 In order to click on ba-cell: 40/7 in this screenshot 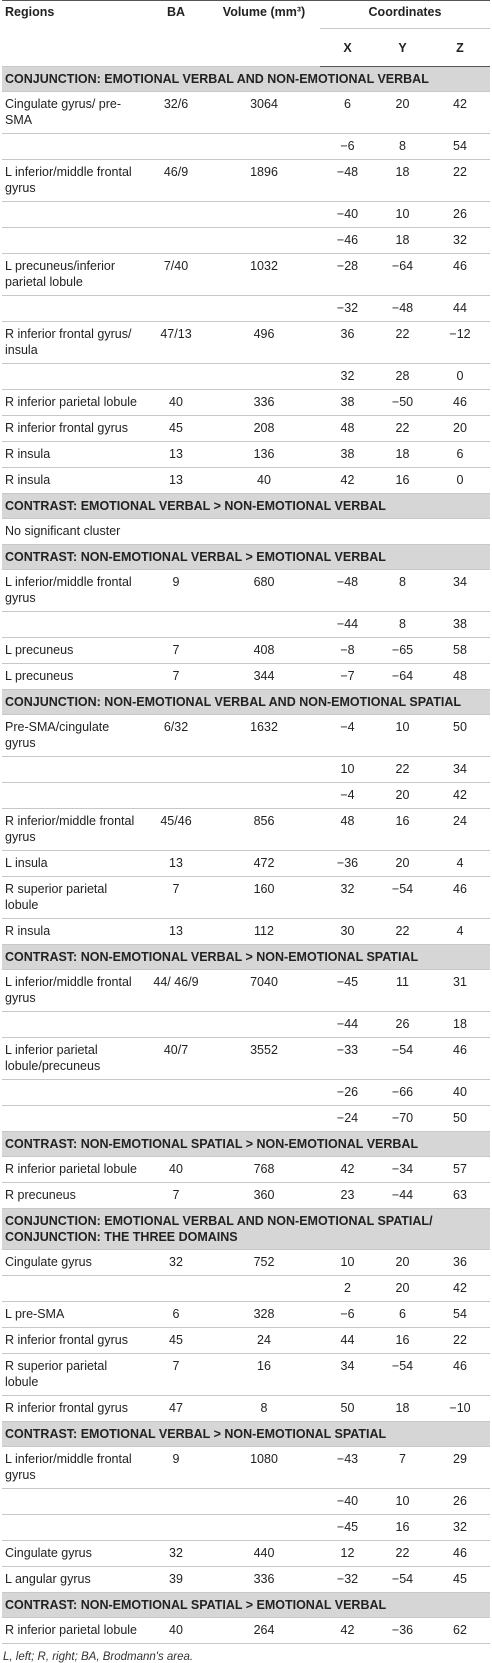, I will do `click(176, 1058)`.